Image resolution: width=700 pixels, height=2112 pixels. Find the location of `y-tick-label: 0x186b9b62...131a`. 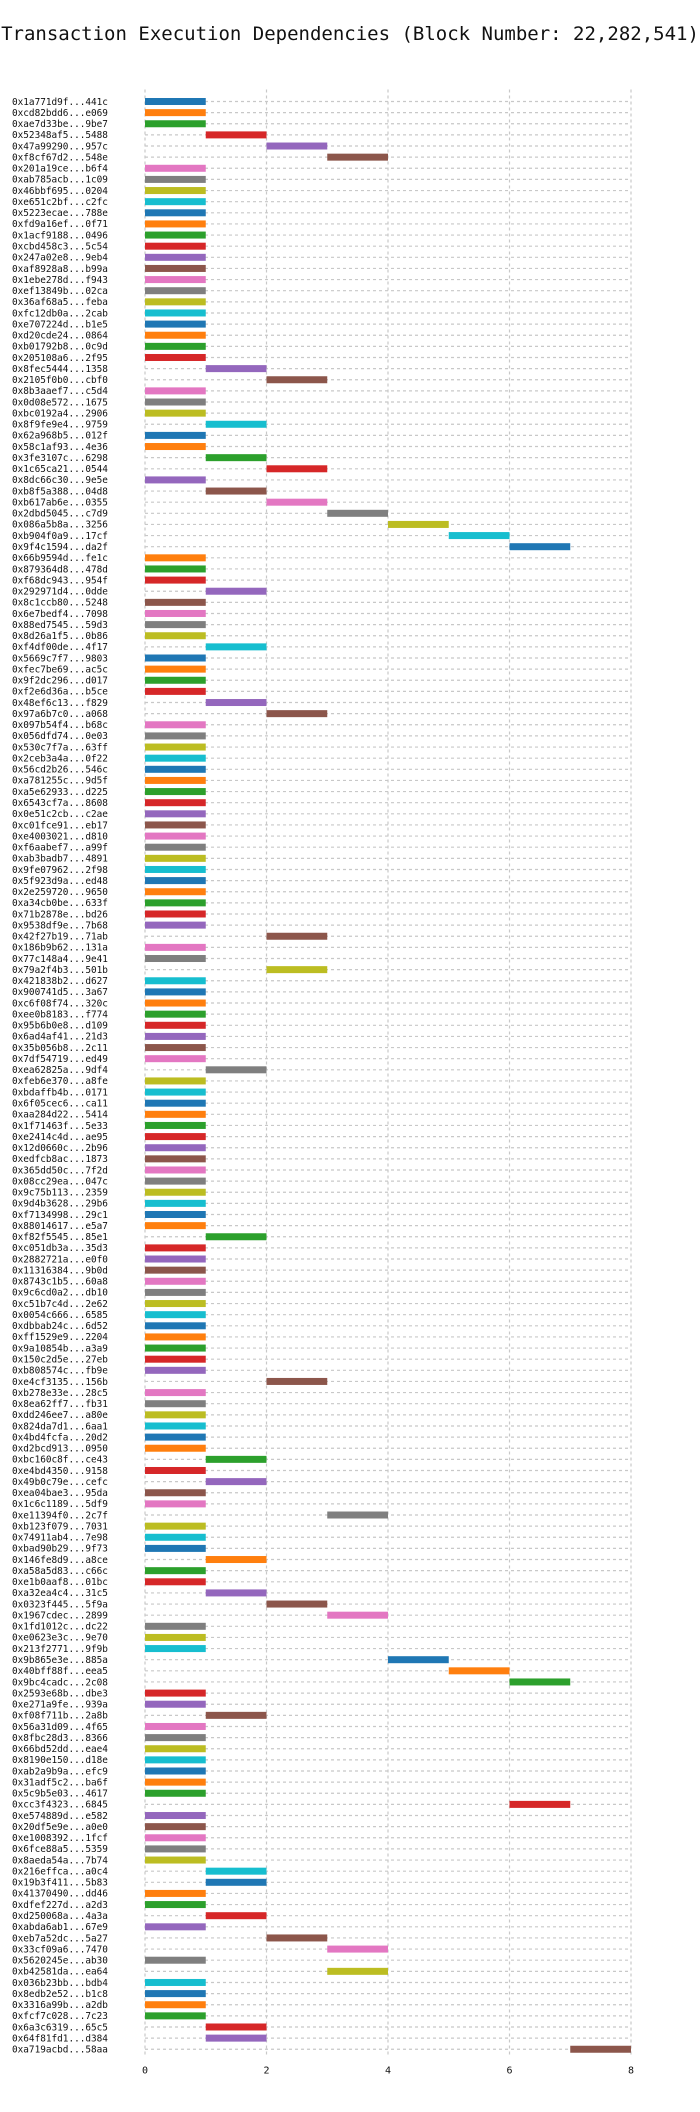

y-tick-label: 0x186b9b62...131a is located at coordinates (60, 948).